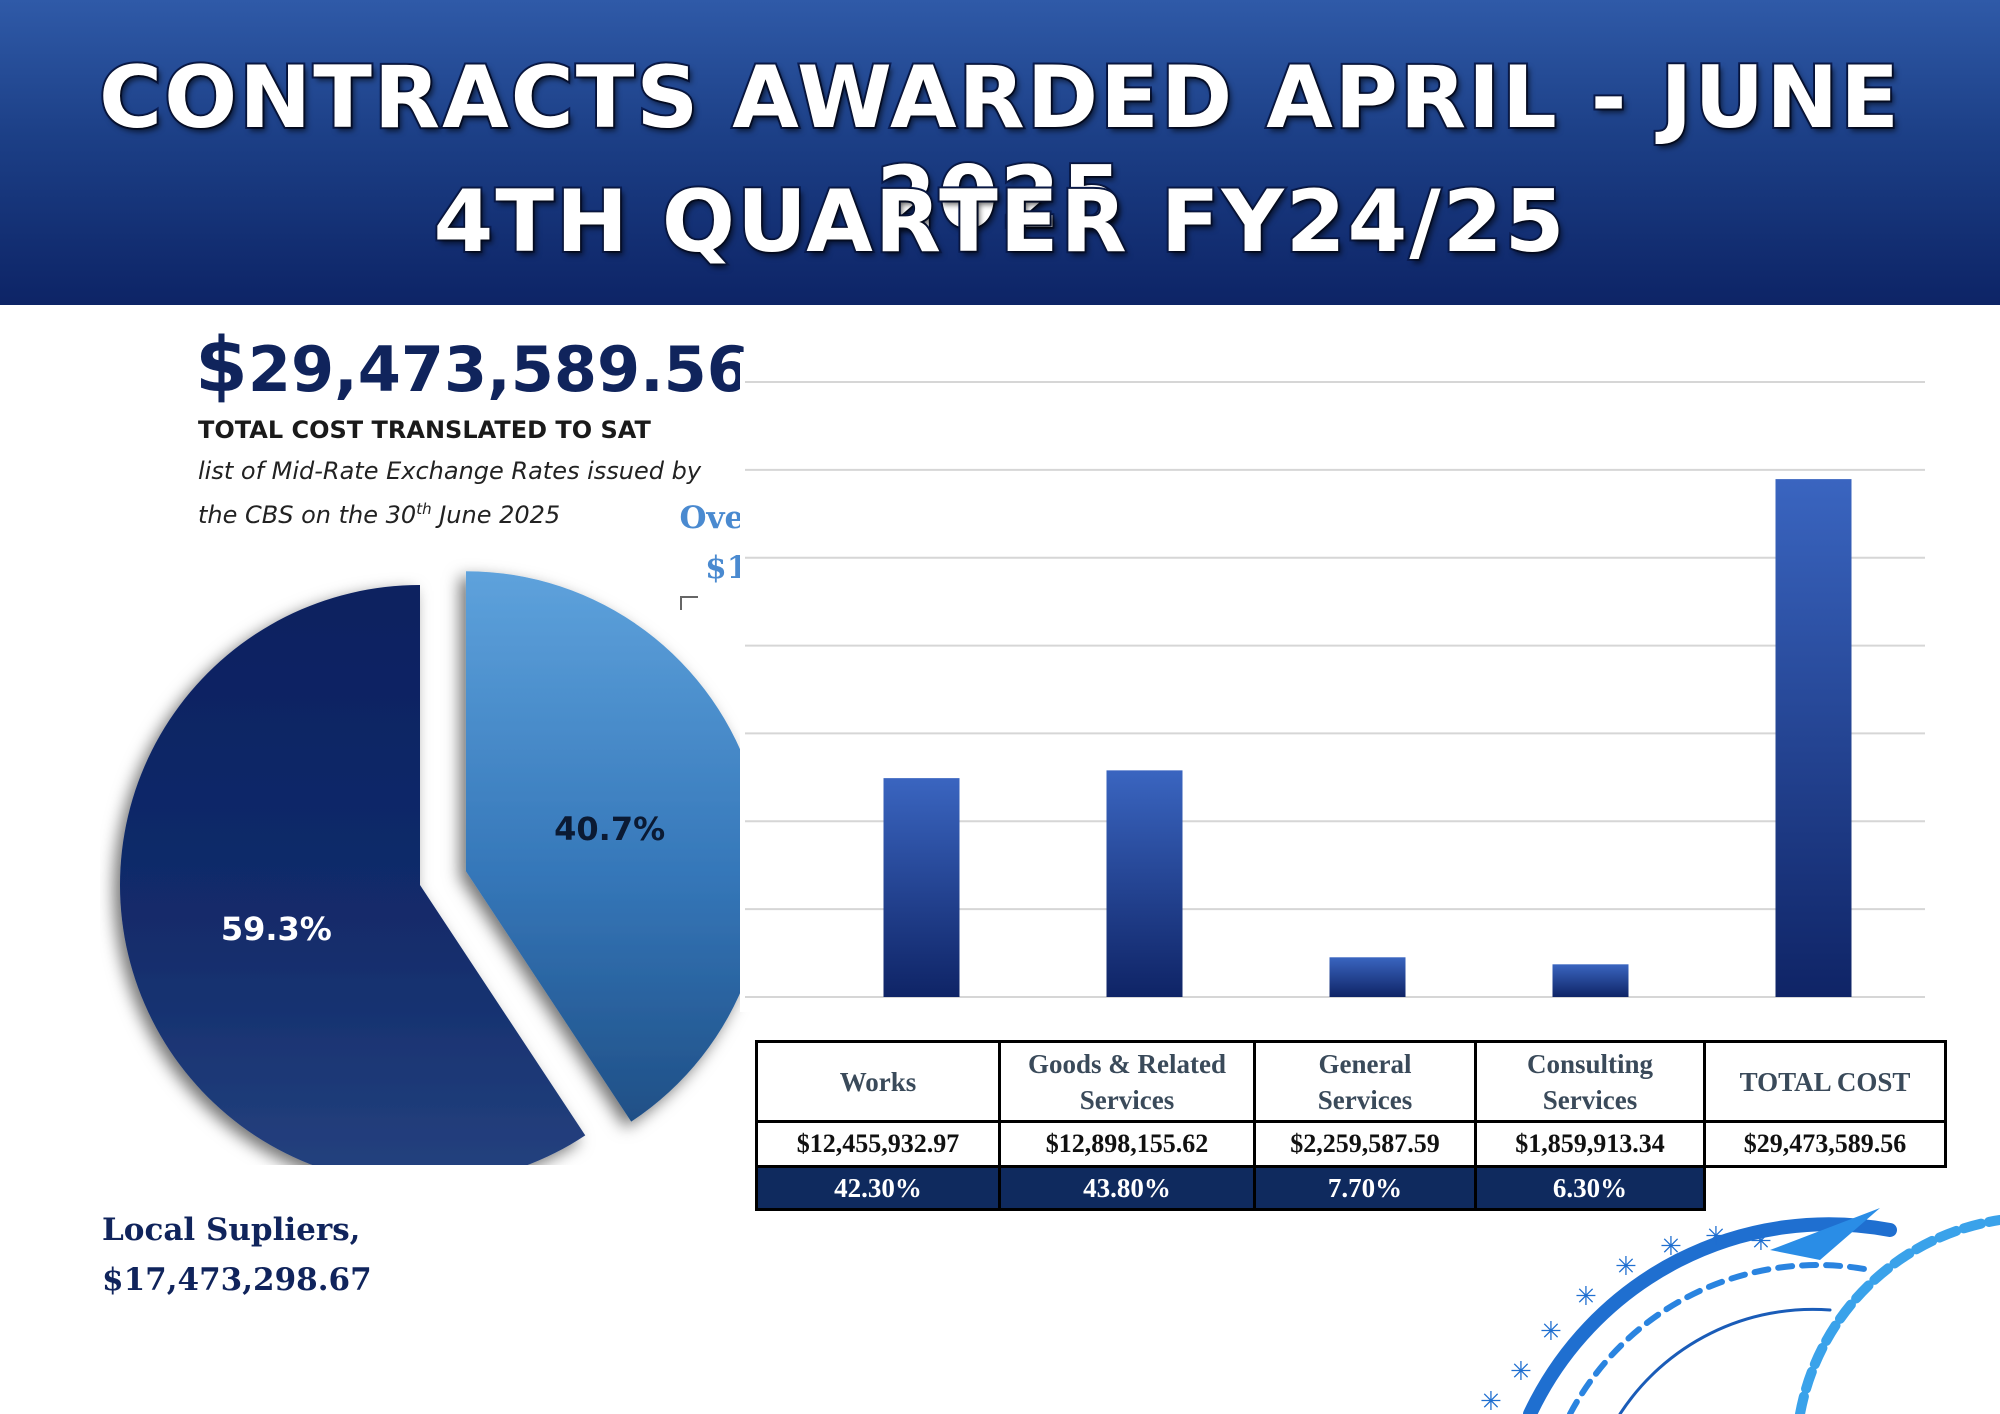 The height and width of the screenshot is (1414, 2000). Describe the element at coordinates (1127, 1188) in the screenshot. I see `percent-goods: 43.80%` at that location.